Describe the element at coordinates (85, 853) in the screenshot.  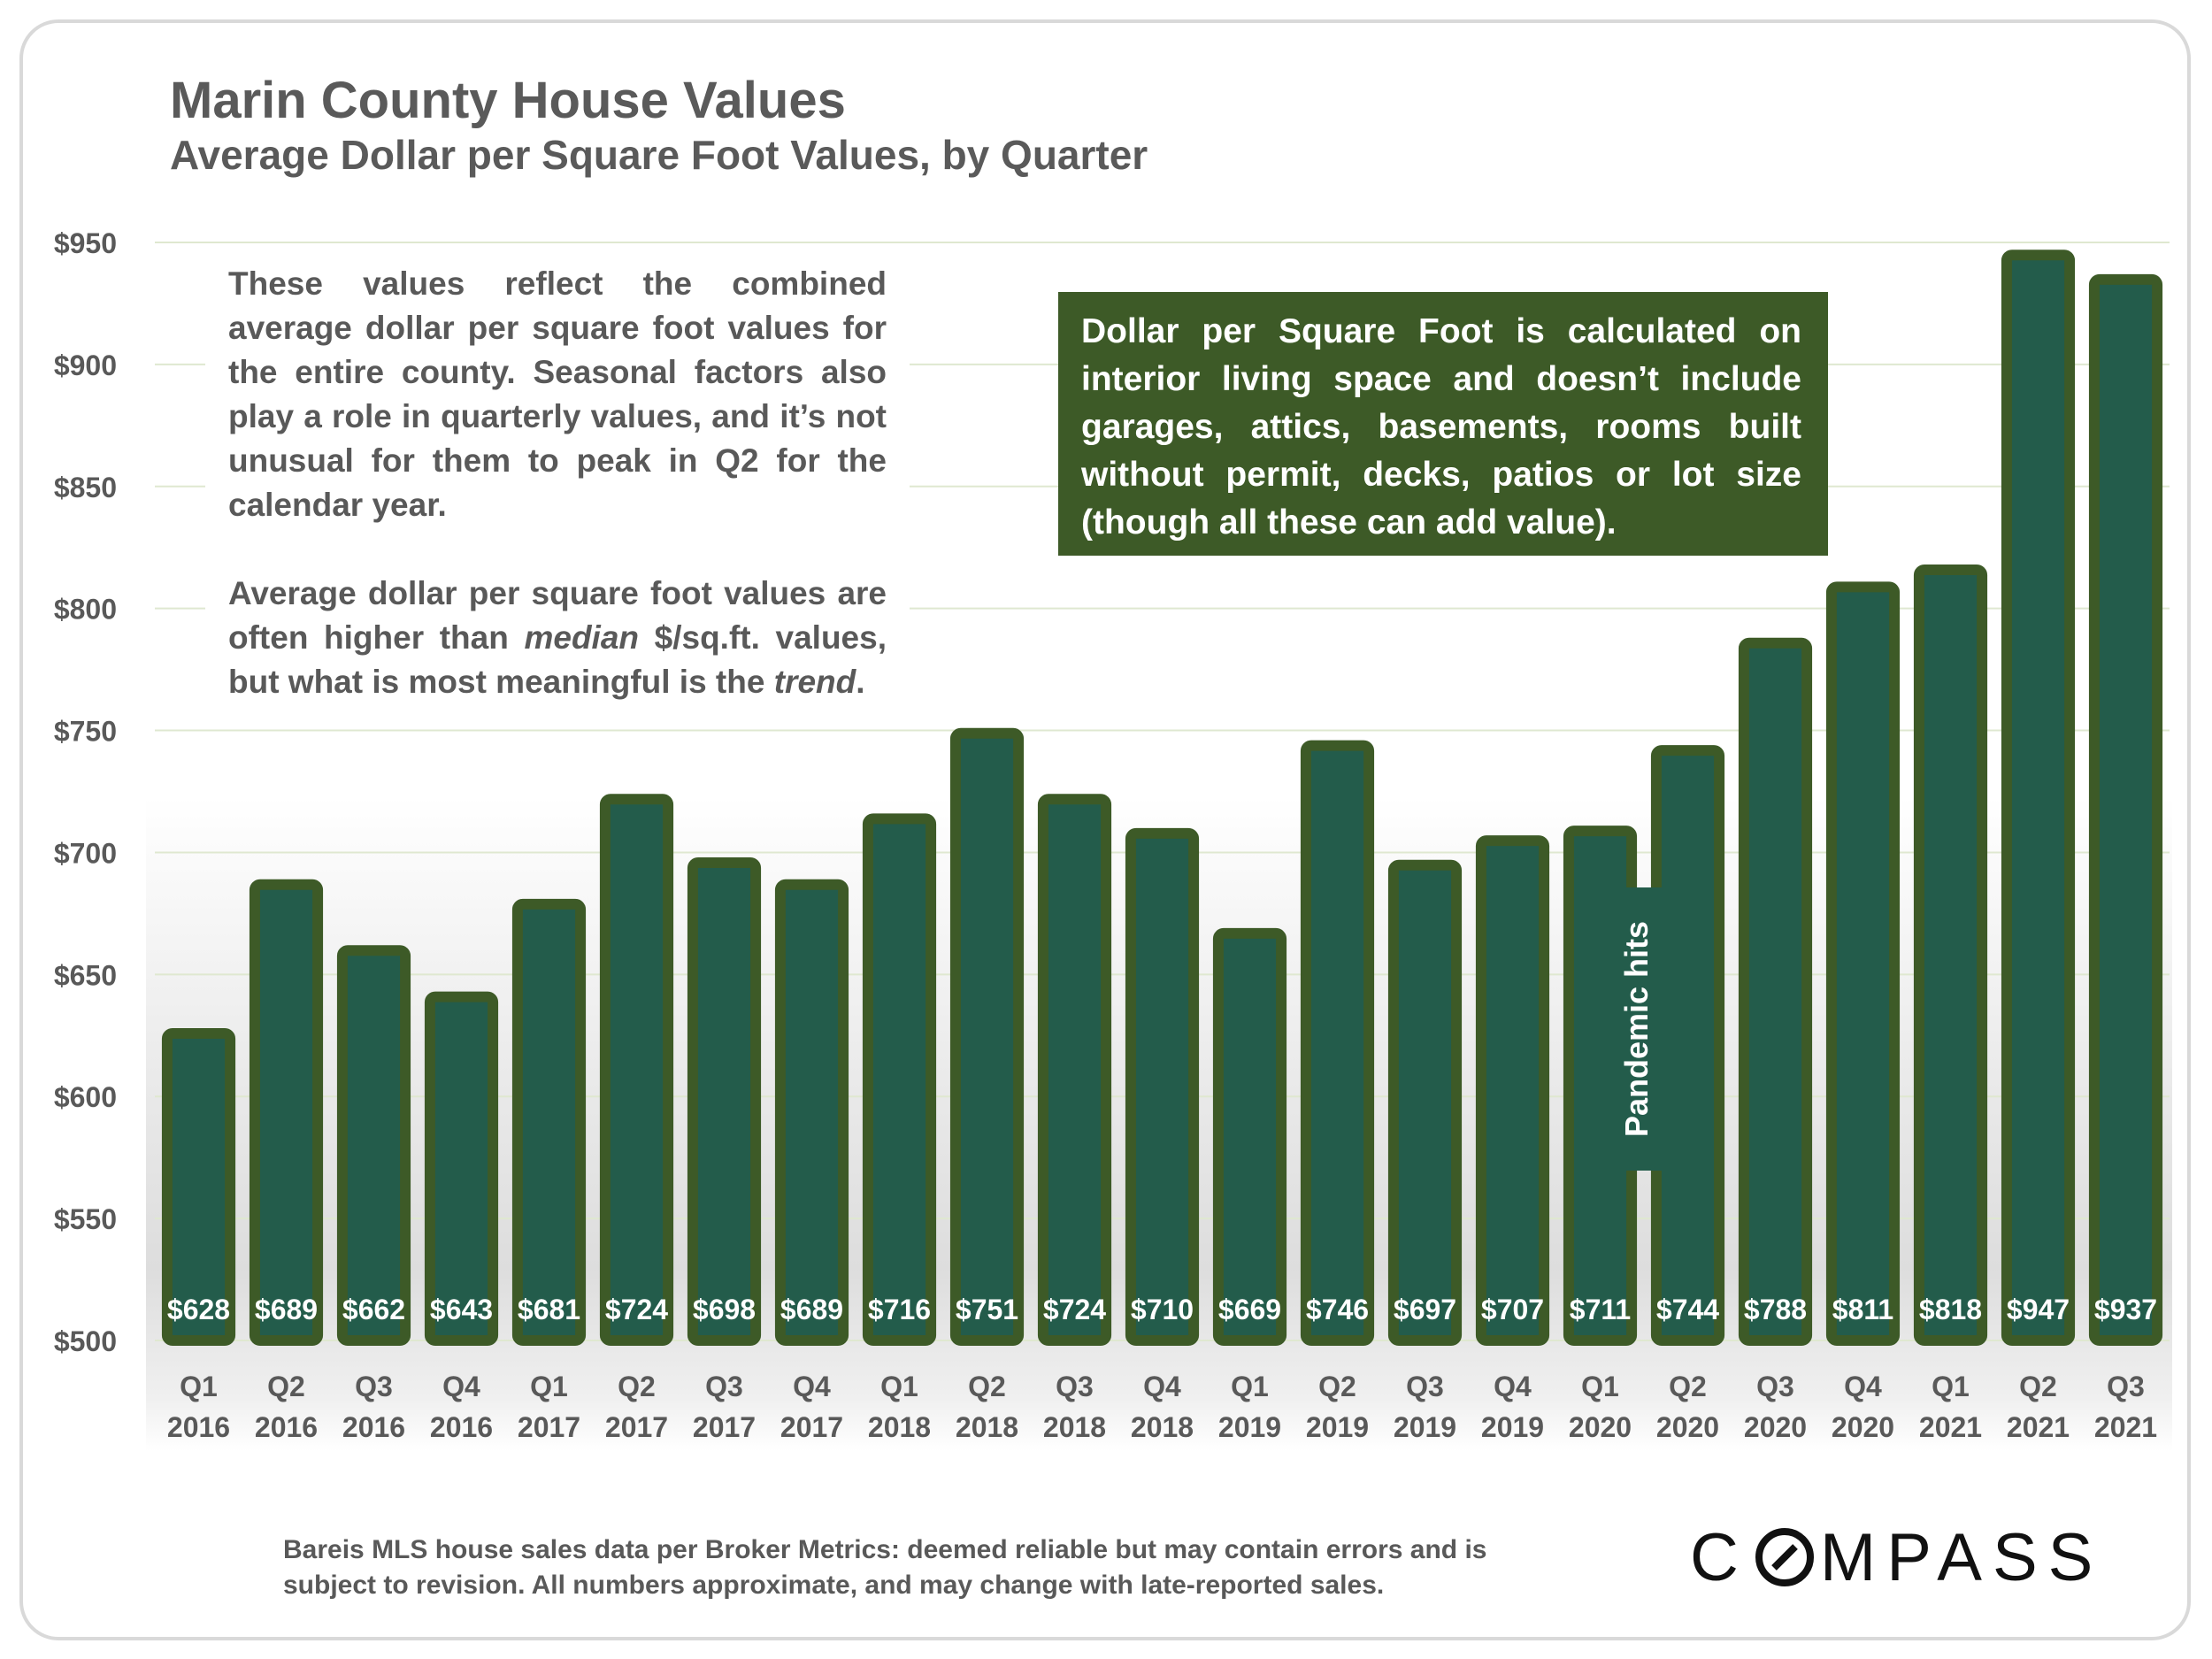
I see `y-tick-label: $700` at that location.